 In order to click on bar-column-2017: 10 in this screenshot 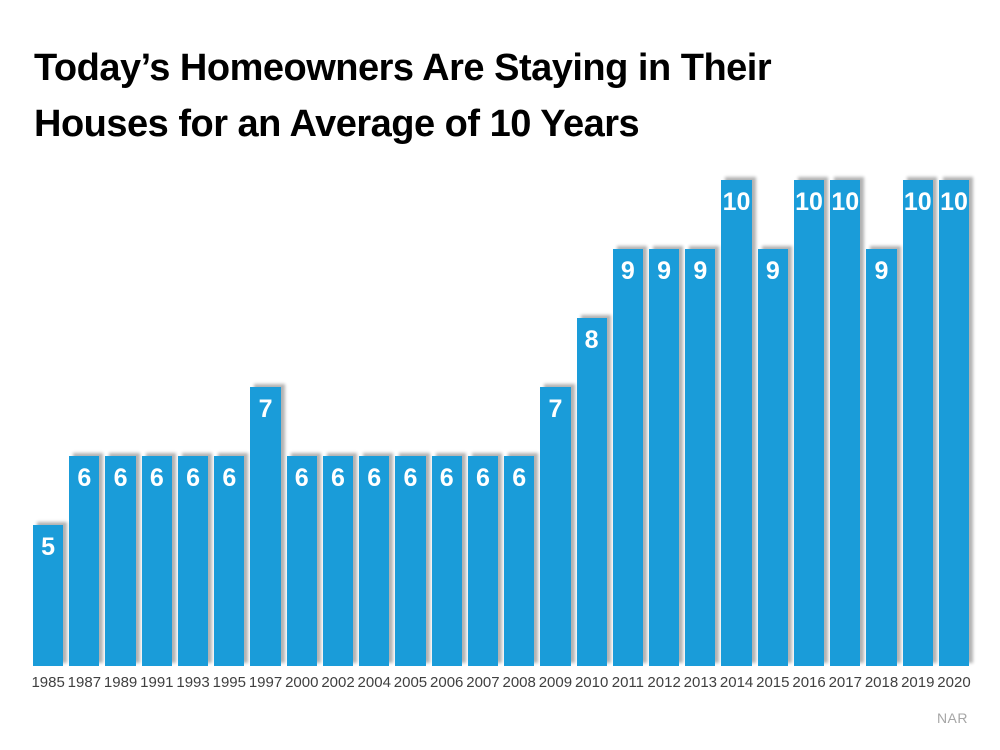, I will do `click(845, 411)`.